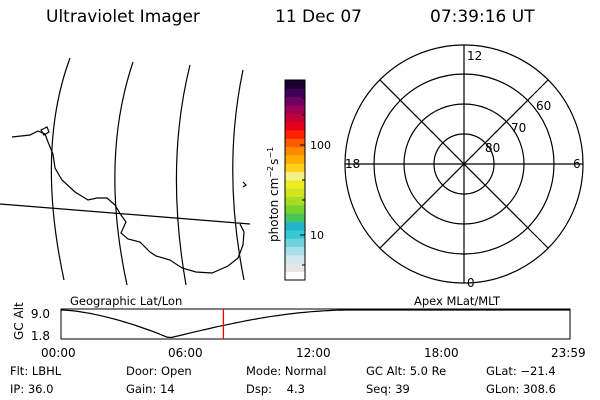 The height and width of the screenshot is (400, 600). Describe the element at coordinates (275, 389) in the screenshot. I see `dsp-field: Dsp: 4.3` at that location.